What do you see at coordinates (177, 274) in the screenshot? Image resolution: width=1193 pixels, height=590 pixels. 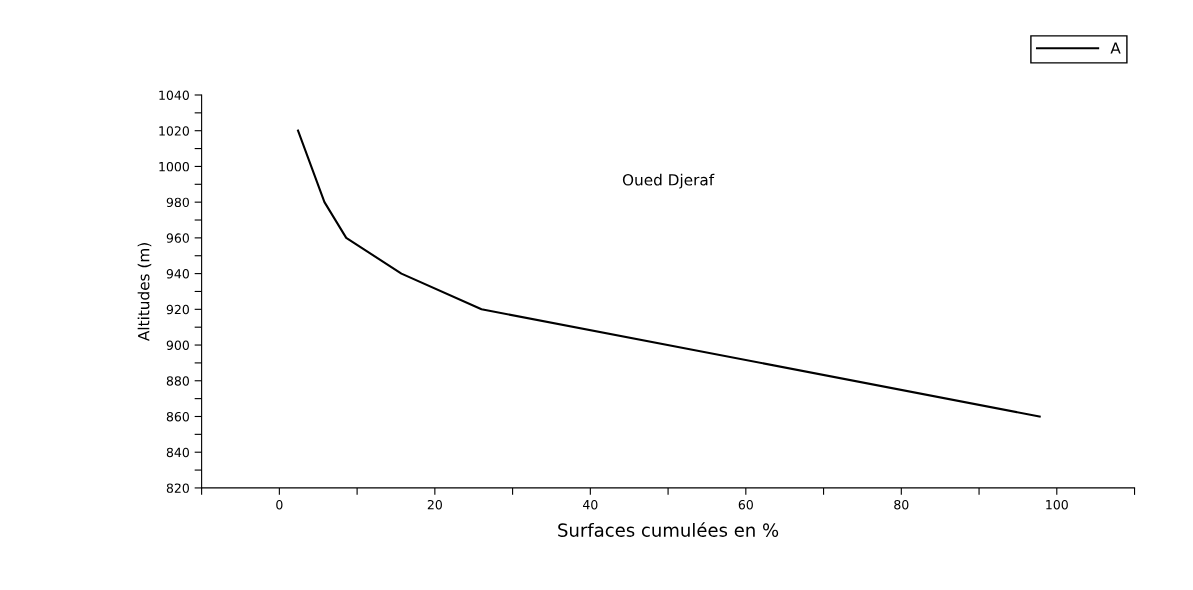 I see `y-tick-label: 940` at bounding box center [177, 274].